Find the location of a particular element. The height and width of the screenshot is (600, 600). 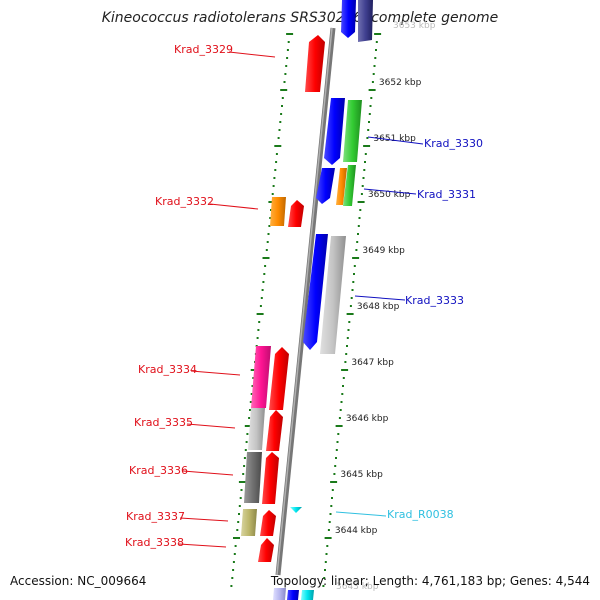

gene-partial-bottom-lav is located at coordinates (279, 594).